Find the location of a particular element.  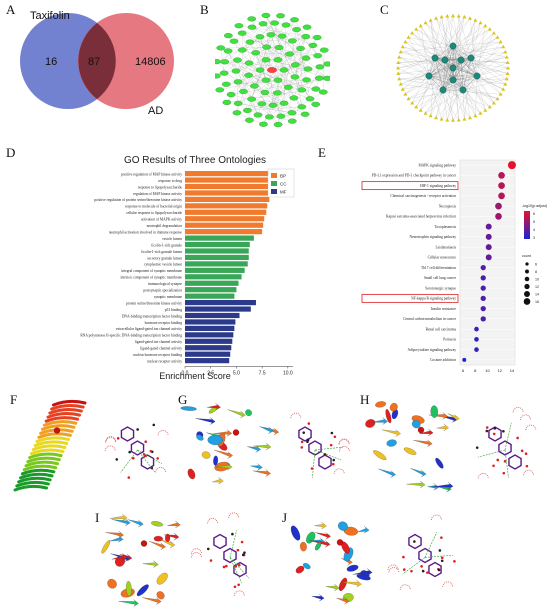

go-x-tick-label: 5.0 is located at coordinates (236, 374).